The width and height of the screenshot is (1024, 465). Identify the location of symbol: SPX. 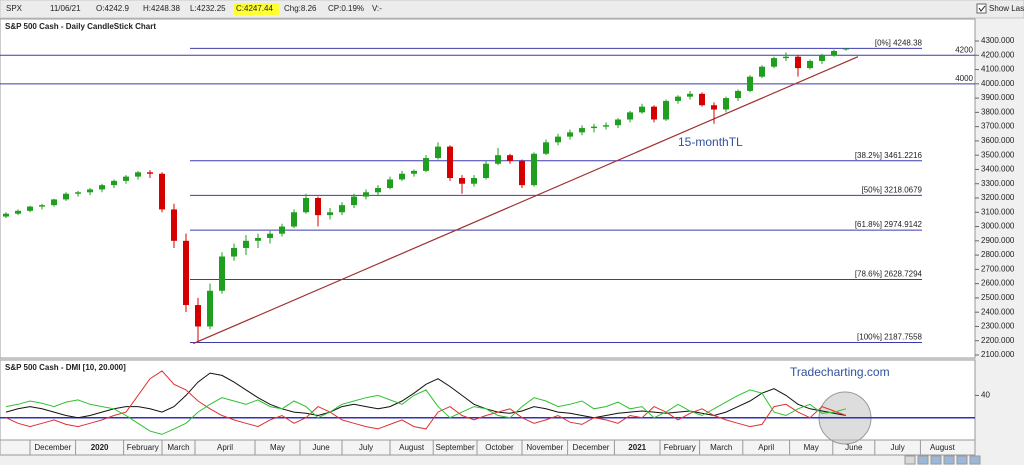
(14, 8).